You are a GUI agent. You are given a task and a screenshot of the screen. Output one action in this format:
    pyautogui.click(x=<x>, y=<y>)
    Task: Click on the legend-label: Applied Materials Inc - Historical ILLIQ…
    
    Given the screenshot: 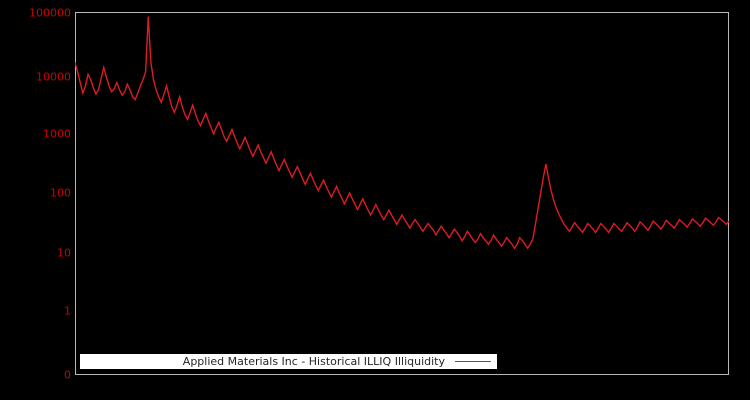 What is the action you would take?
    pyautogui.click(x=313, y=361)
    